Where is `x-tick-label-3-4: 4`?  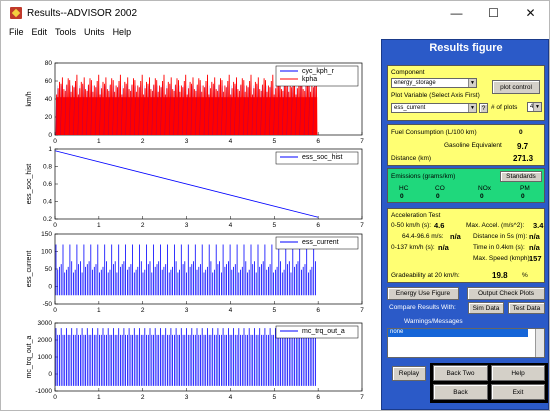
x-tick-label-3-4: 4 is located at coordinates (231, 397).